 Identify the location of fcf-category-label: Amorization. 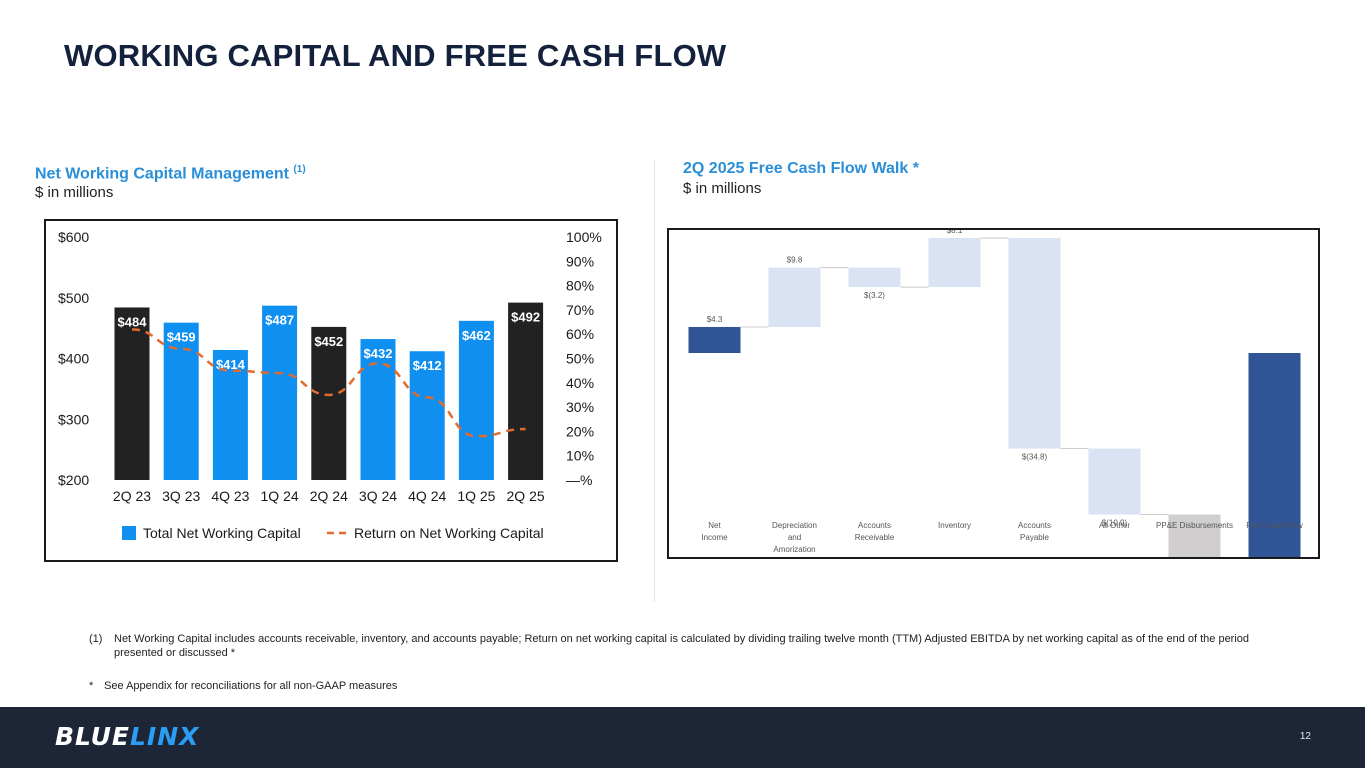
(794, 549).